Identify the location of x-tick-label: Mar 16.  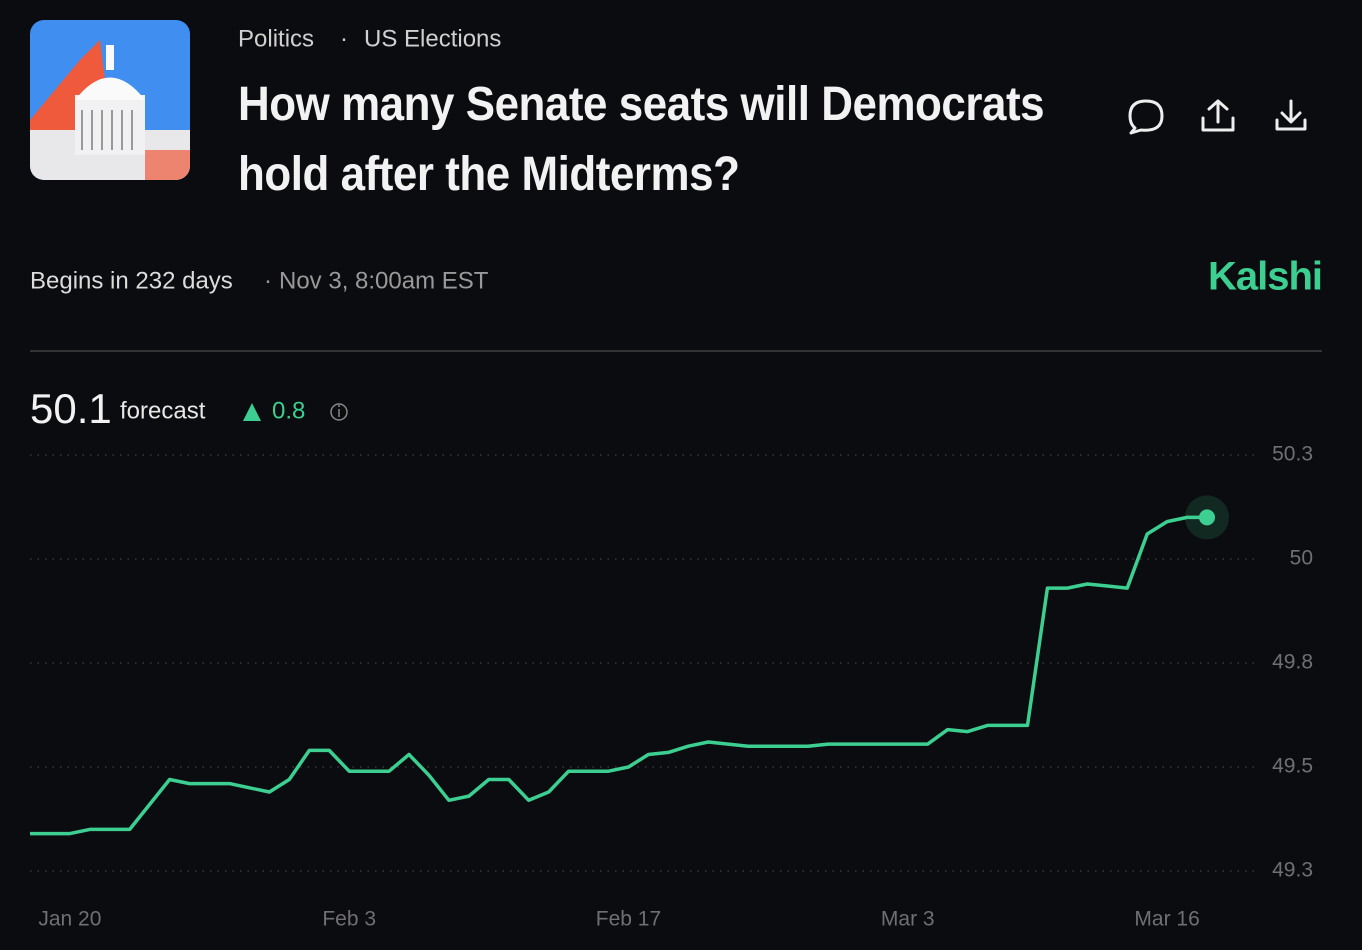
(1166, 919).